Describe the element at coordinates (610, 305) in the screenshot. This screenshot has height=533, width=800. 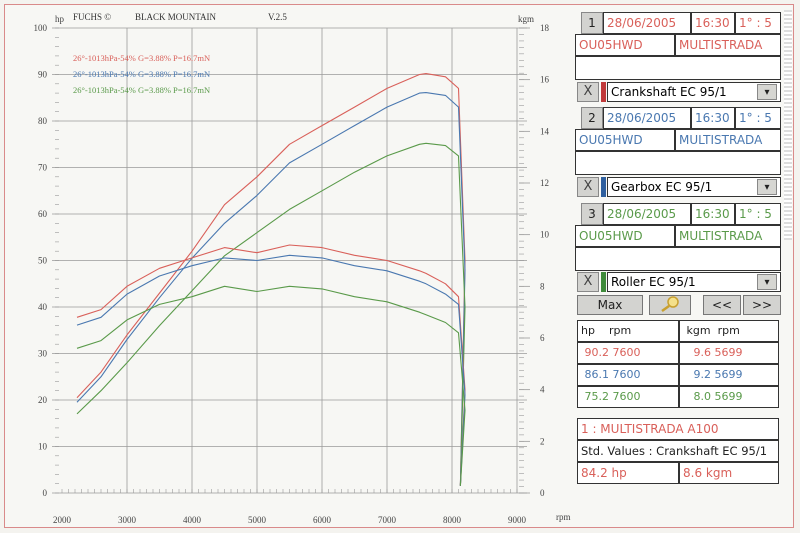
I see `max-button: Max` at that location.